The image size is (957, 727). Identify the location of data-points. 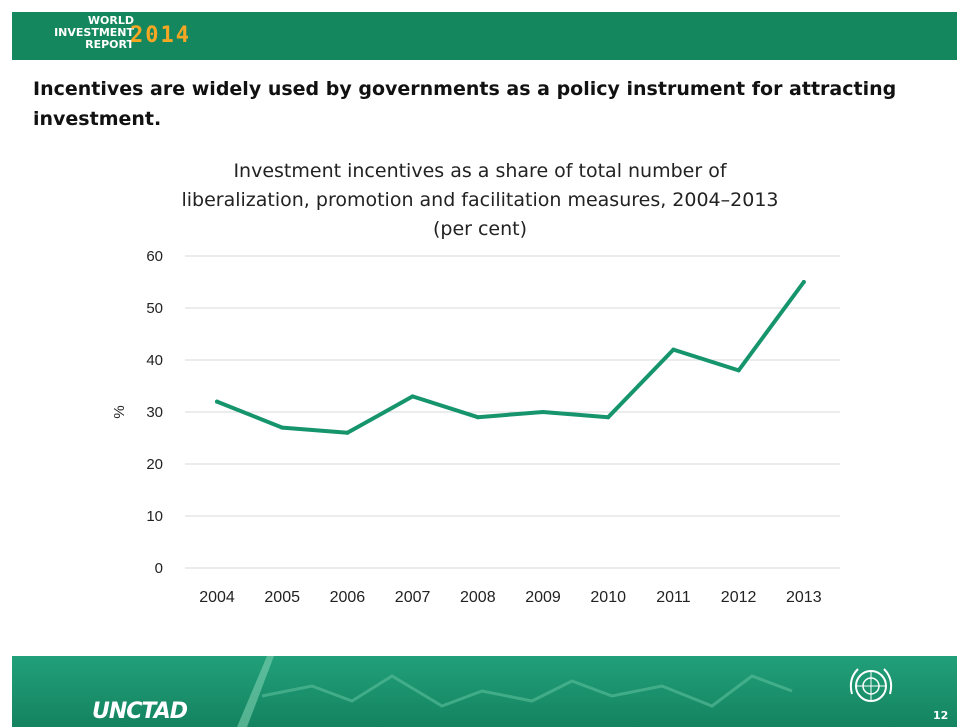
(510, 357).